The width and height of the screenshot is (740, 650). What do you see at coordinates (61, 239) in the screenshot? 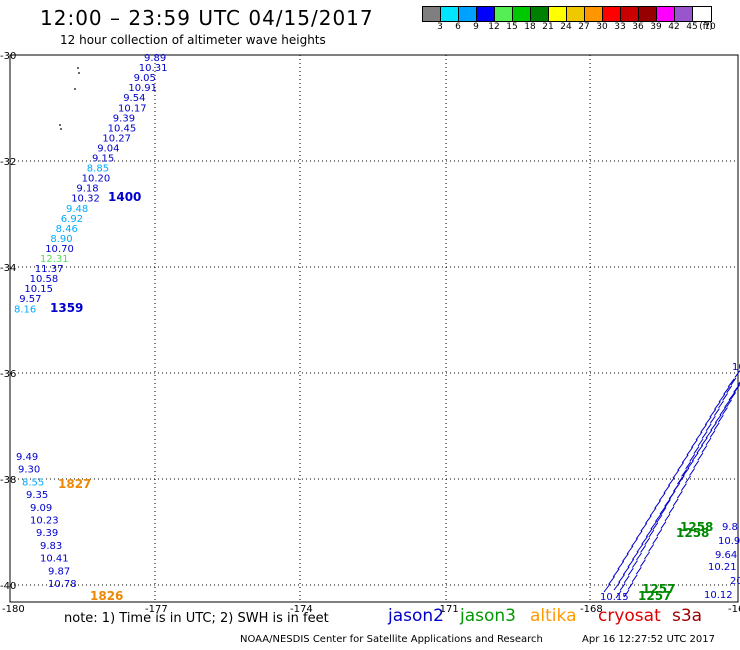
I see `swh-value: 8.90` at bounding box center [61, 239].